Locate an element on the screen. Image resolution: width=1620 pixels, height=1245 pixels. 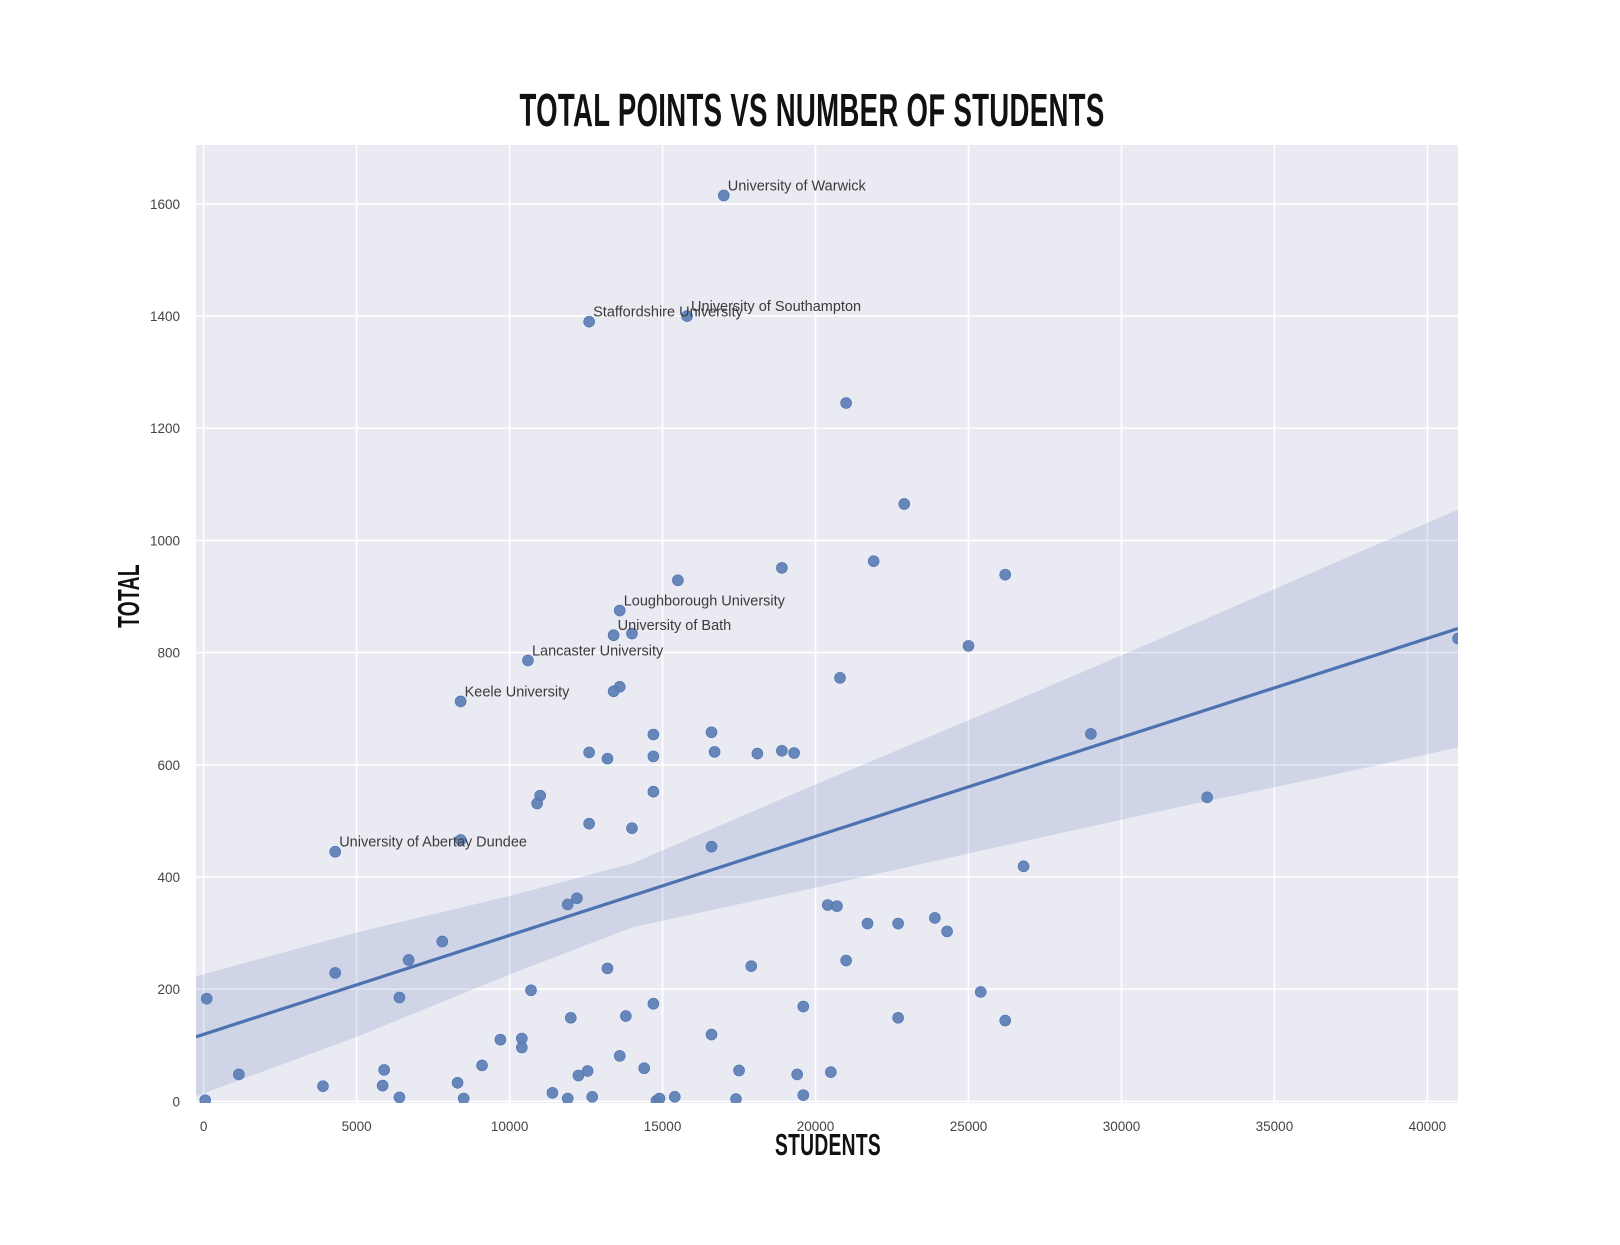
annotation-label: University of Warwick is located at coordinates (797, 186).